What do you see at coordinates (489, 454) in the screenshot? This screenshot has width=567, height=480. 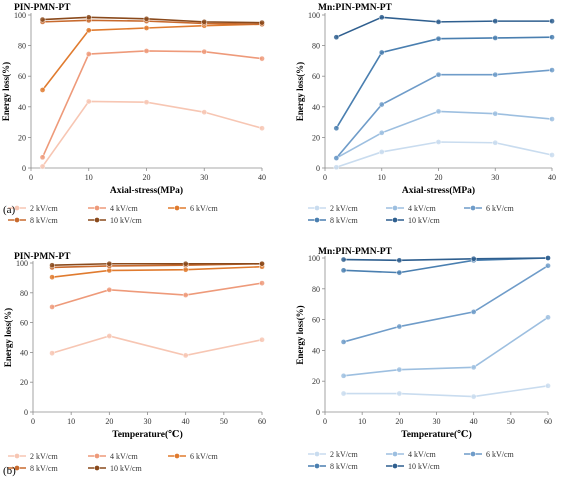 I see `legend-item: 6 kV/cm` at bounding box center [489, 454].